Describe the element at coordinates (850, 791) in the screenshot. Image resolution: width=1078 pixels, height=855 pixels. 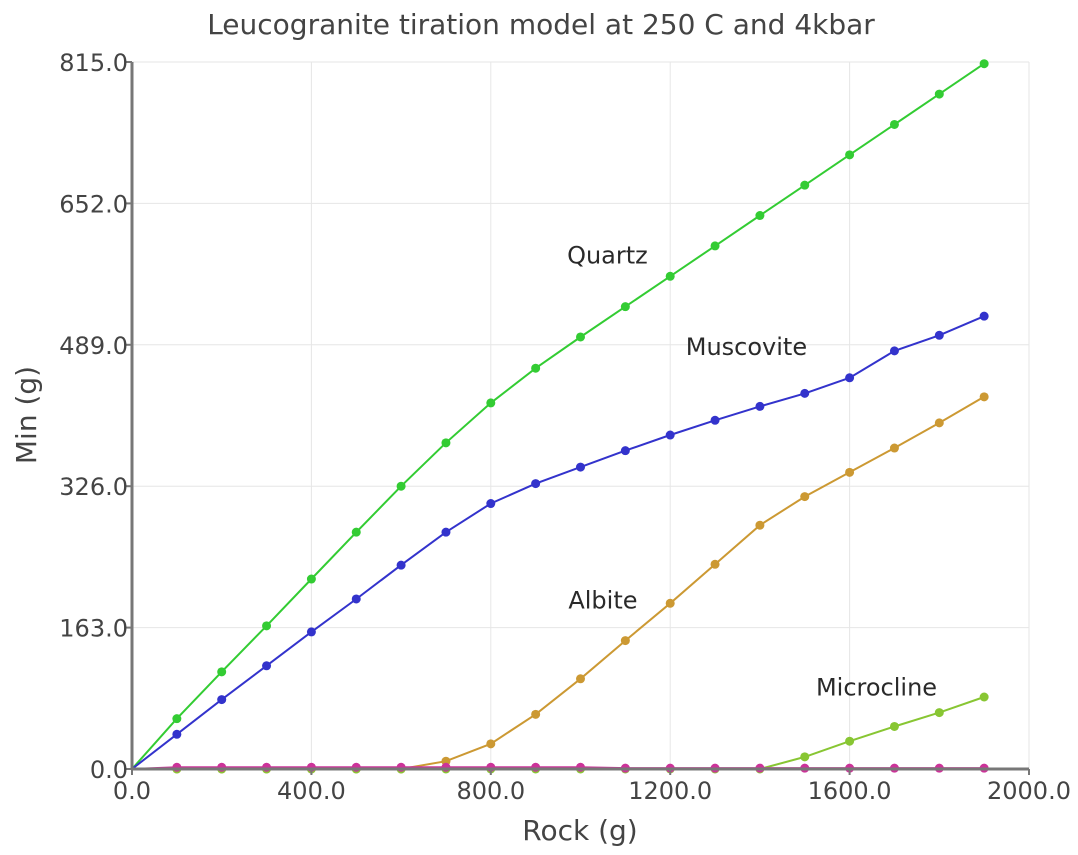
I see `x-tick-label: 1600.0` at that location.